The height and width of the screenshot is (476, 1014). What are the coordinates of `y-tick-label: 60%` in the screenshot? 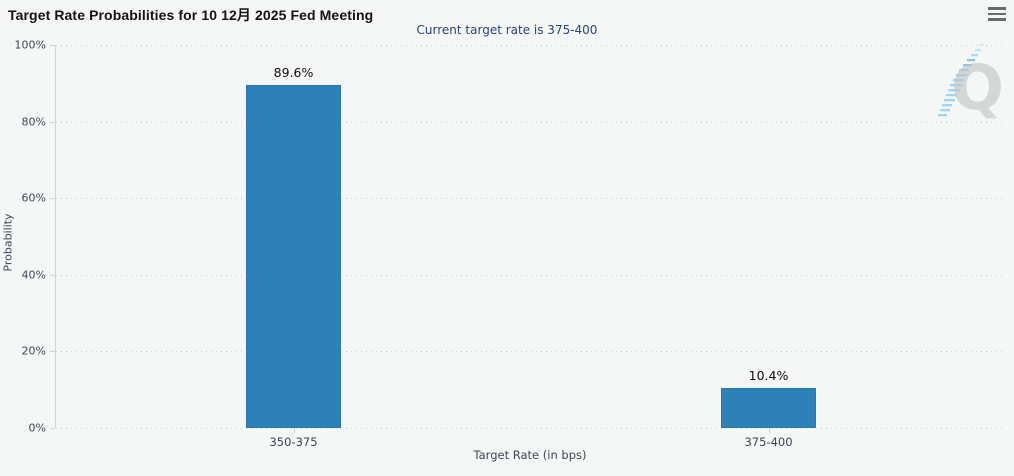 It's located at (33, 198).